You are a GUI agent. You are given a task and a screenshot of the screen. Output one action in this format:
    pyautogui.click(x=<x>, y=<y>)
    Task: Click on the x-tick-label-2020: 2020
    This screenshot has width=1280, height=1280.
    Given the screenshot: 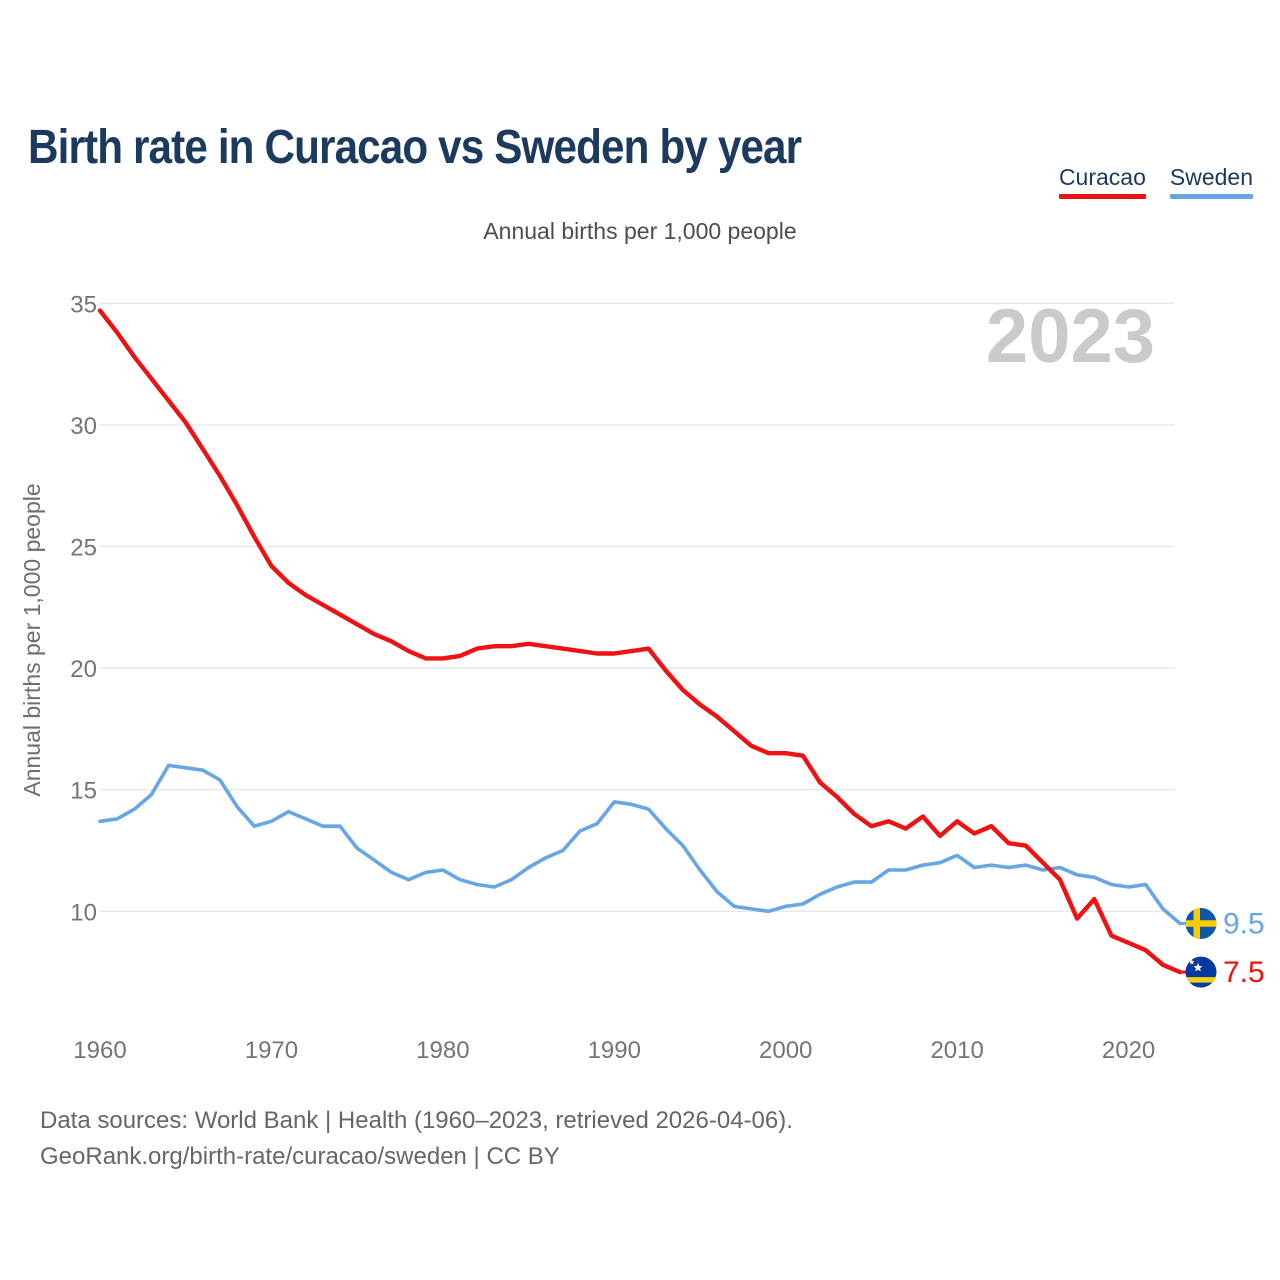 What is the action you would take?
    pyautogui.click(x=1128, y=1050)
    